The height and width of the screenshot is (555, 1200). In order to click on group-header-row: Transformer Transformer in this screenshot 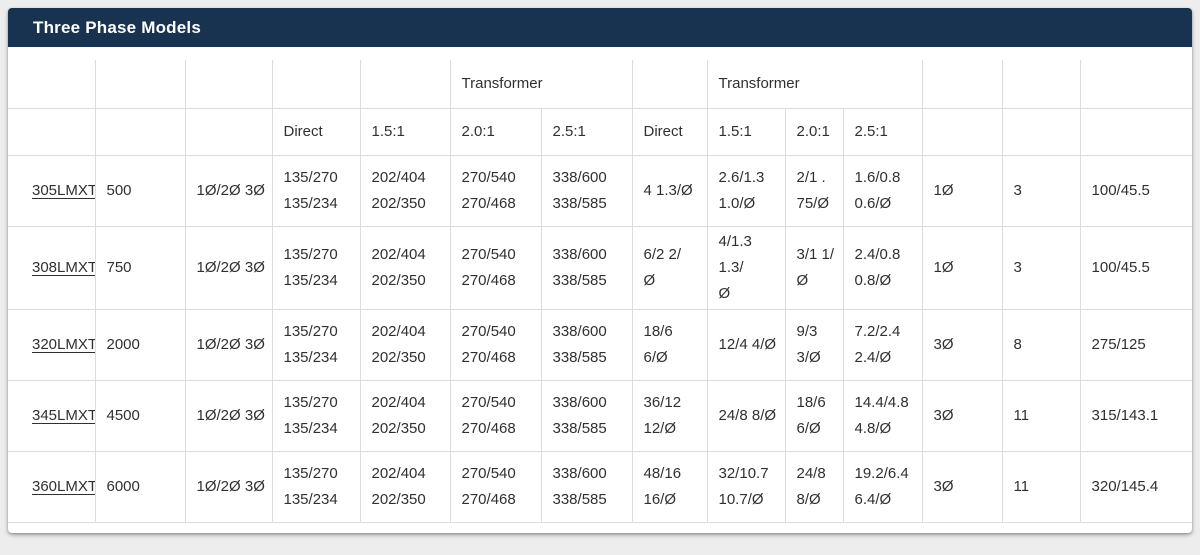, I will do `click(600, 84)`.